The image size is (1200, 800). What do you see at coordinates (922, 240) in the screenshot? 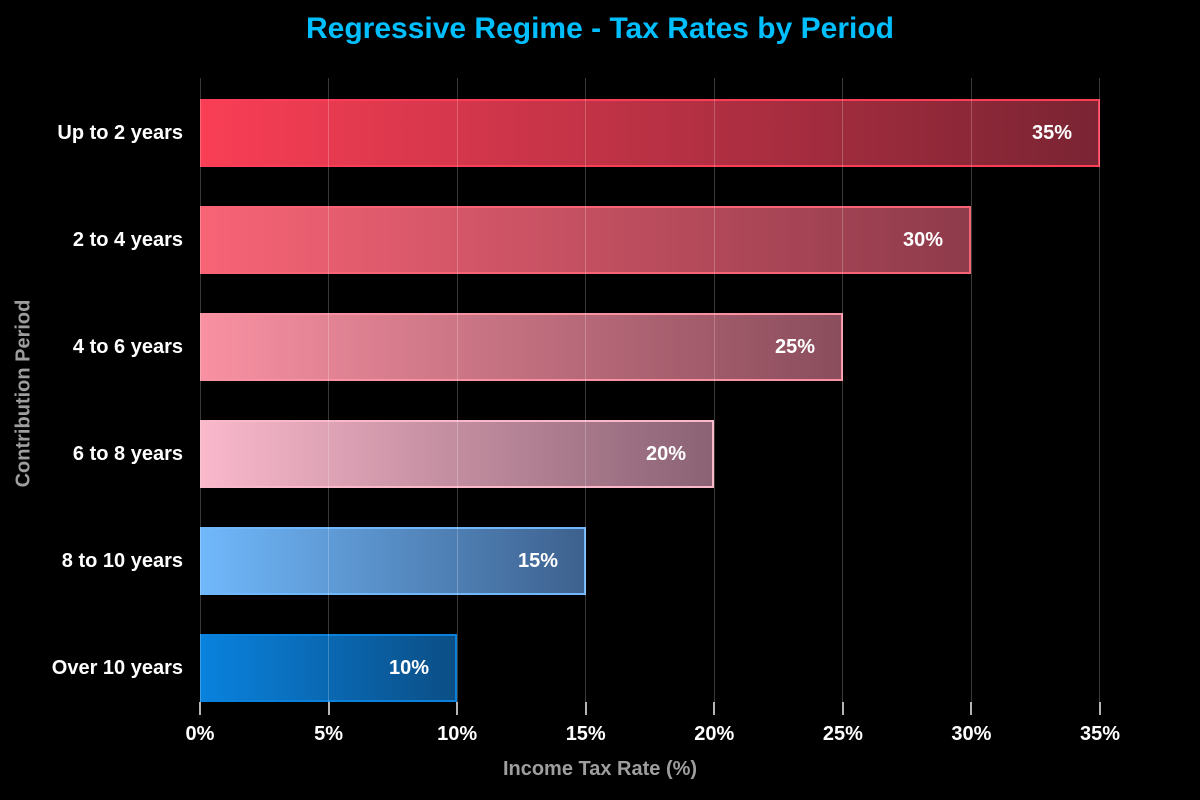
I see `bar-value-label: 30%` at bounding box center [922, 240].